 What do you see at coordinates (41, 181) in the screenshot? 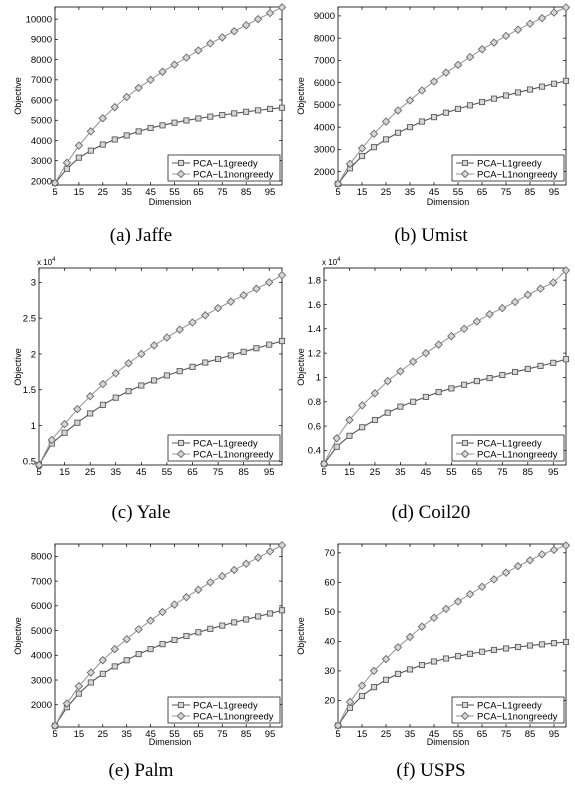
I see `y-tick-label: 2000` at bounding box center [41, 181].